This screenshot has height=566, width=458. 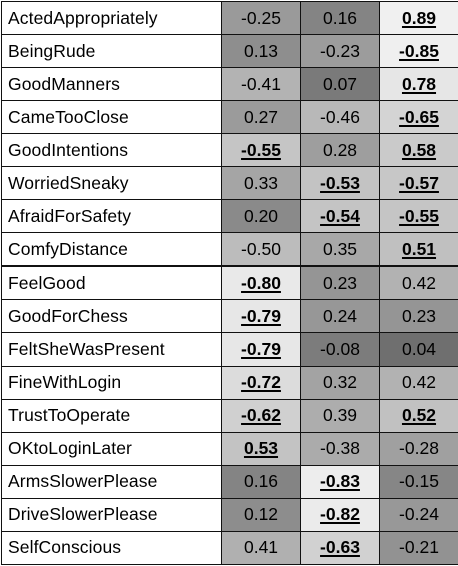 What do you see at coordinates (418, 548) in the screenshot?
I see `value-cell: -0.21` at bounding box center [418, 548].